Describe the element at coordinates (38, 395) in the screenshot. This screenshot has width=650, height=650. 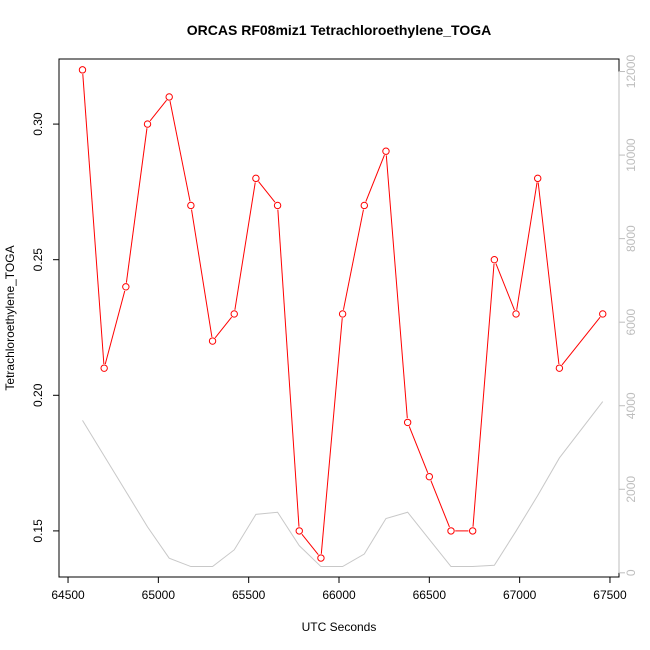
I see `y-tick-label: 0.20` at that location.